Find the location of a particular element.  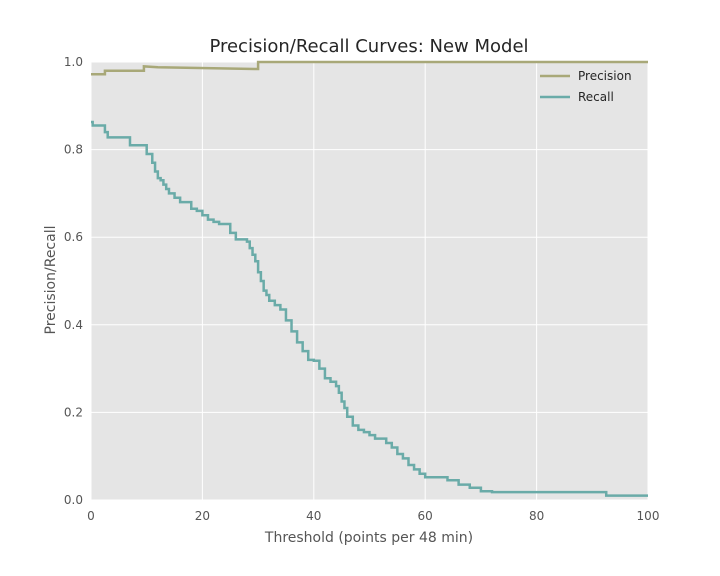

x-tick-label: 40 is located at coordinates (313, 516).